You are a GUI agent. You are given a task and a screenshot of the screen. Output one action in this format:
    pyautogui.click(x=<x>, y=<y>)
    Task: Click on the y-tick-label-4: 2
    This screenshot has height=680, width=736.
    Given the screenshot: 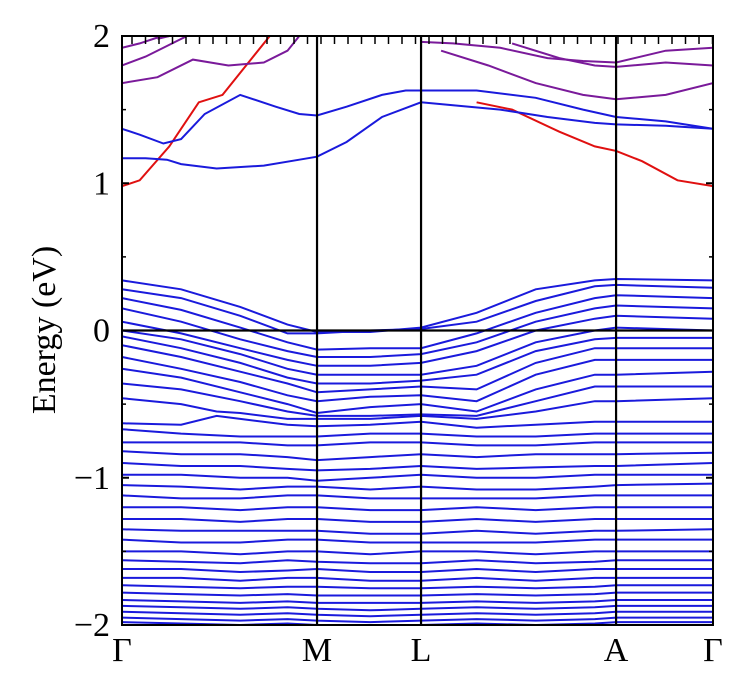 What is the action you would take?
    pyautogui.click(x=101, y=36)
    